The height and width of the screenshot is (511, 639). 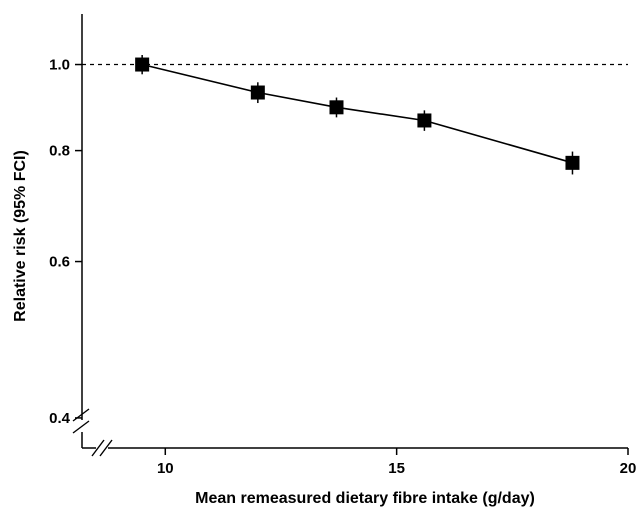 I want to click on series-line, so click(x=357, y=113).